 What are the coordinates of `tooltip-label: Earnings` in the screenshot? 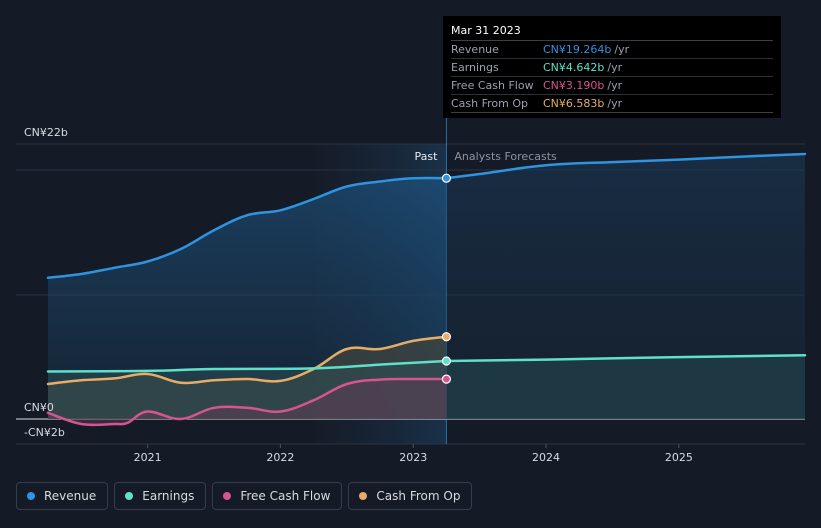 It's located at (475, 67).